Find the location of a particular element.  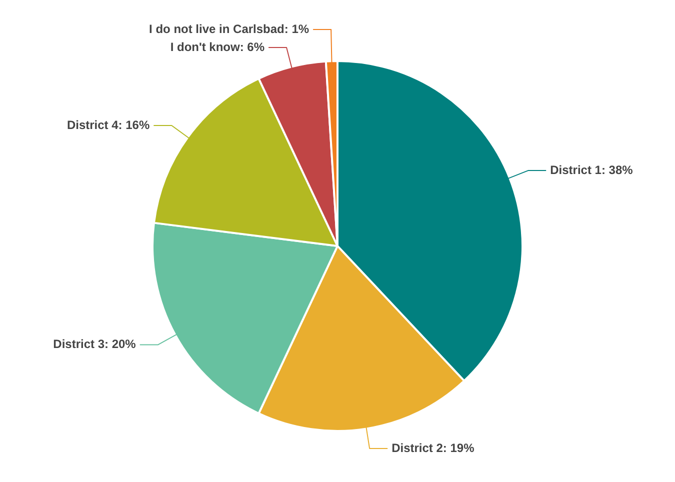

slice-label: District 1: 38% is located at coordinates (592, 169).